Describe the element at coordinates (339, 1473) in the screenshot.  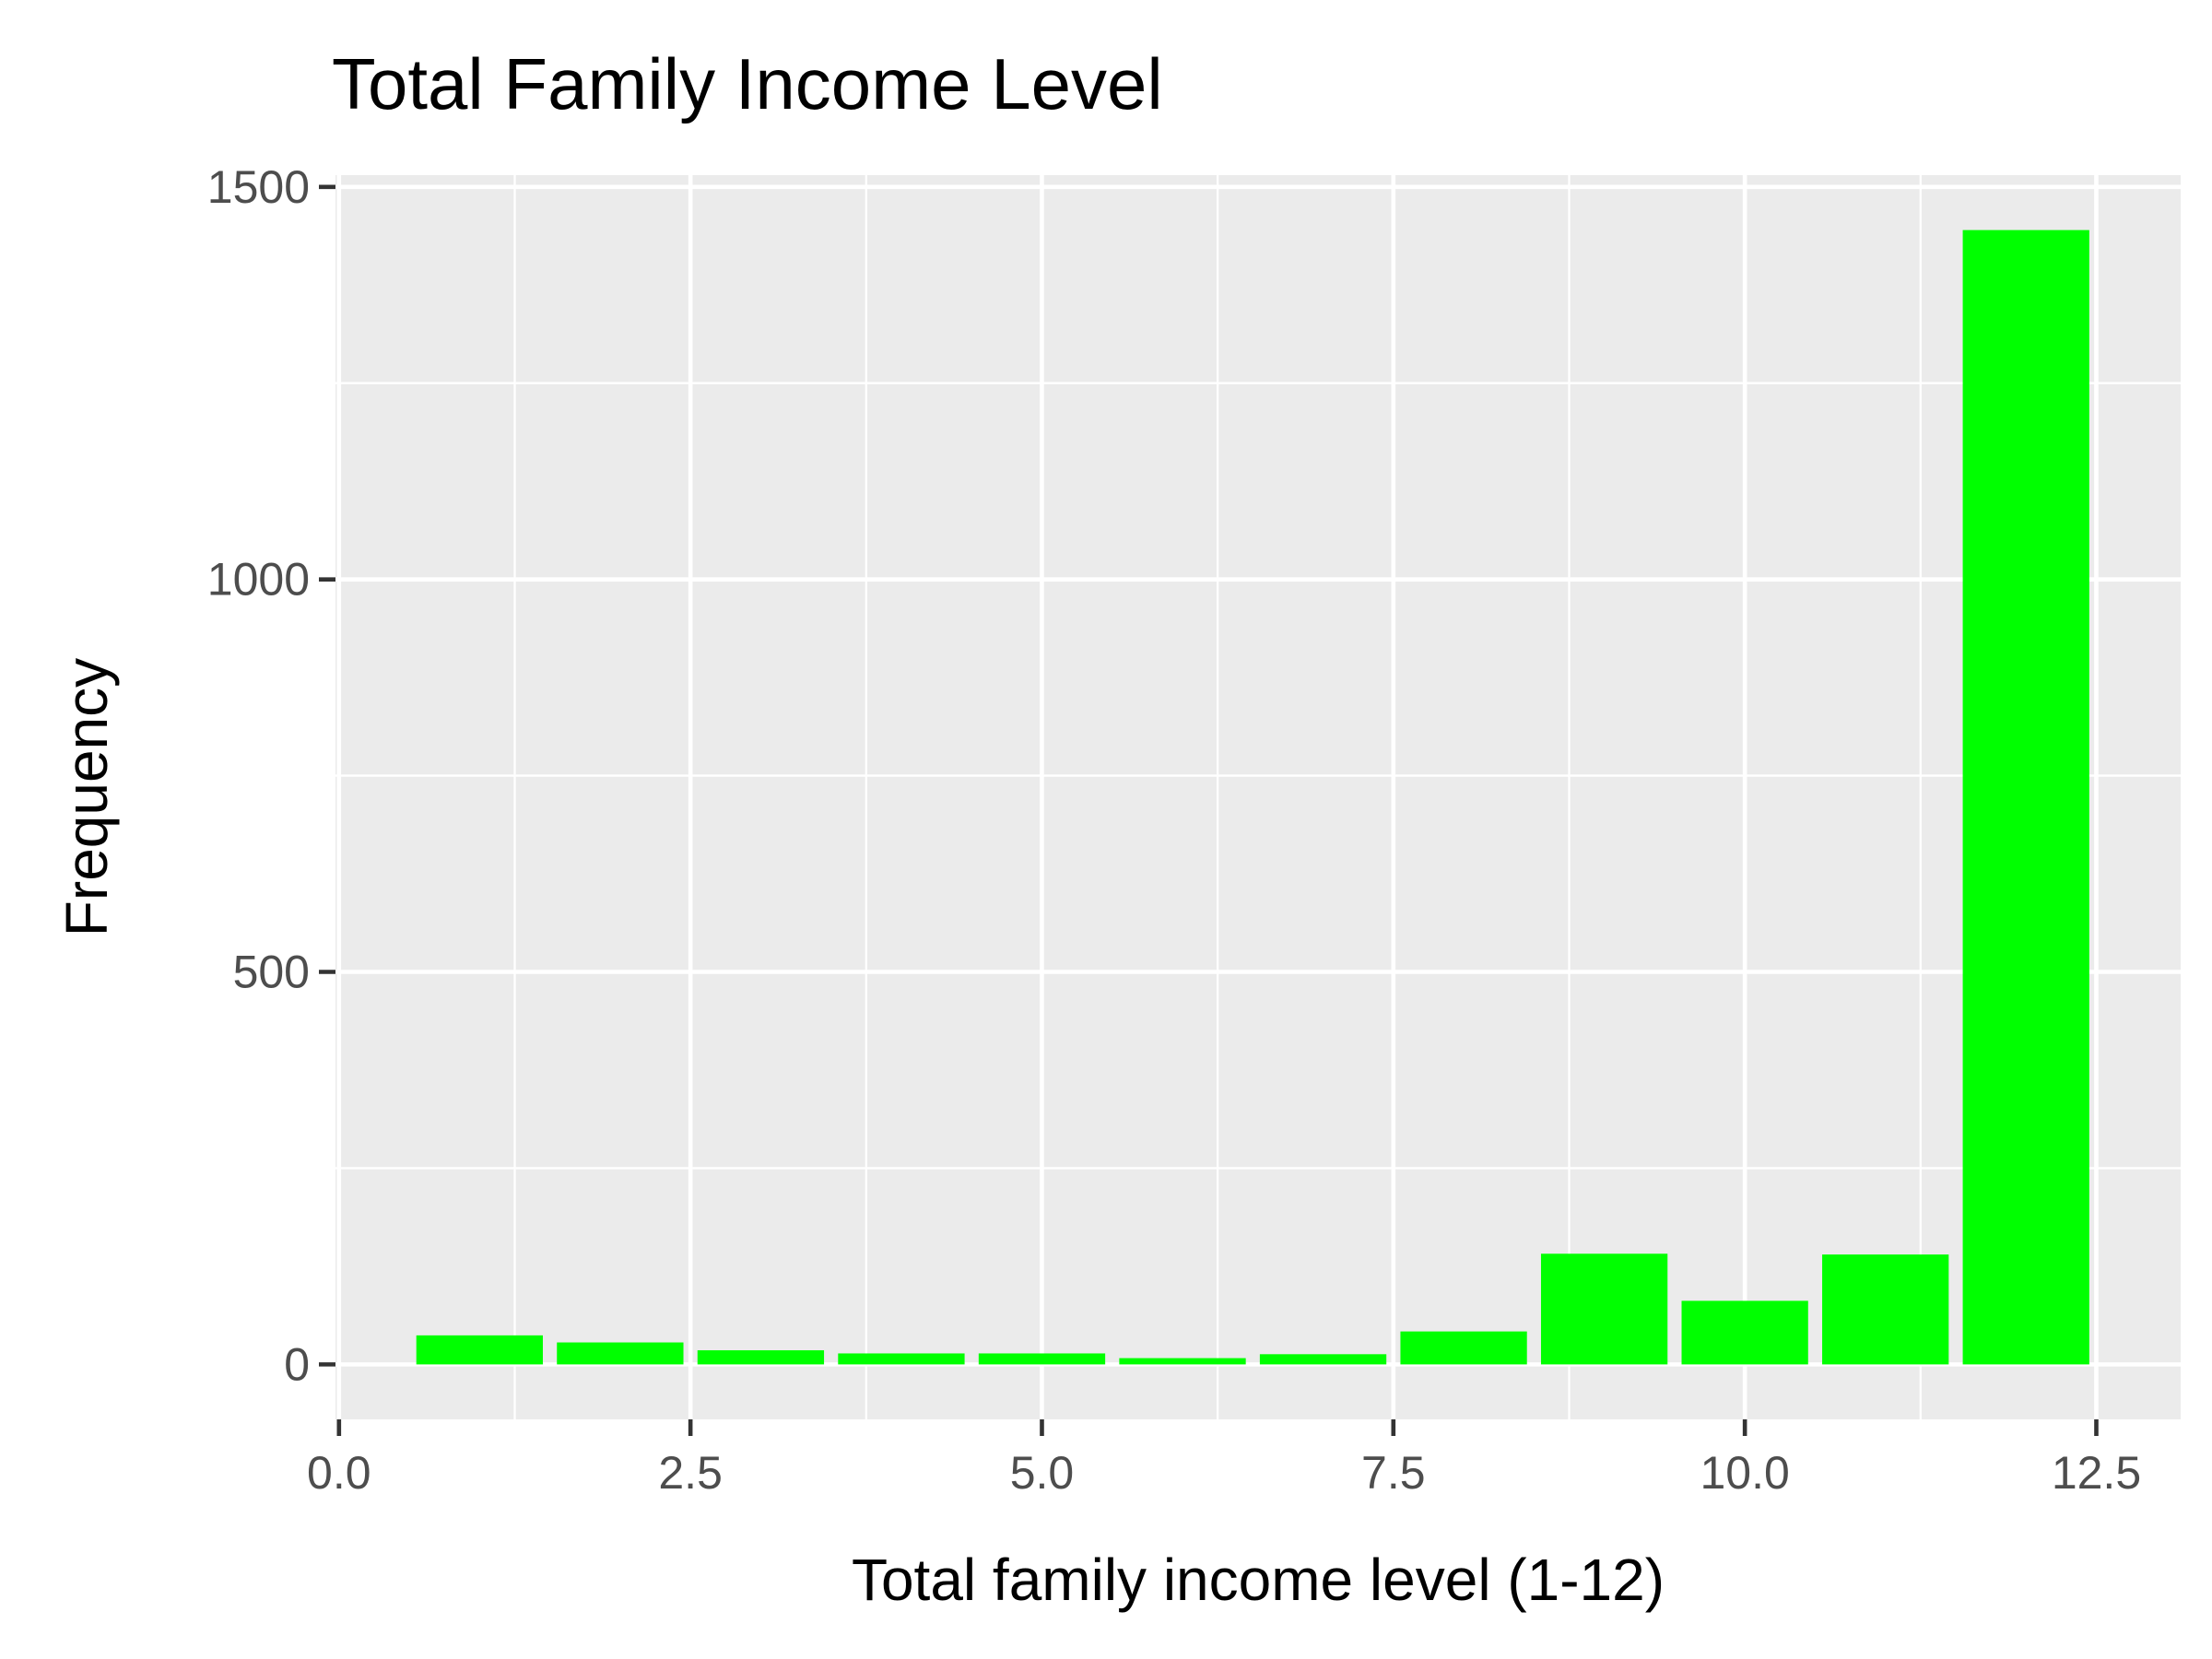
I see `x-tick-label: 0.0` at that location.